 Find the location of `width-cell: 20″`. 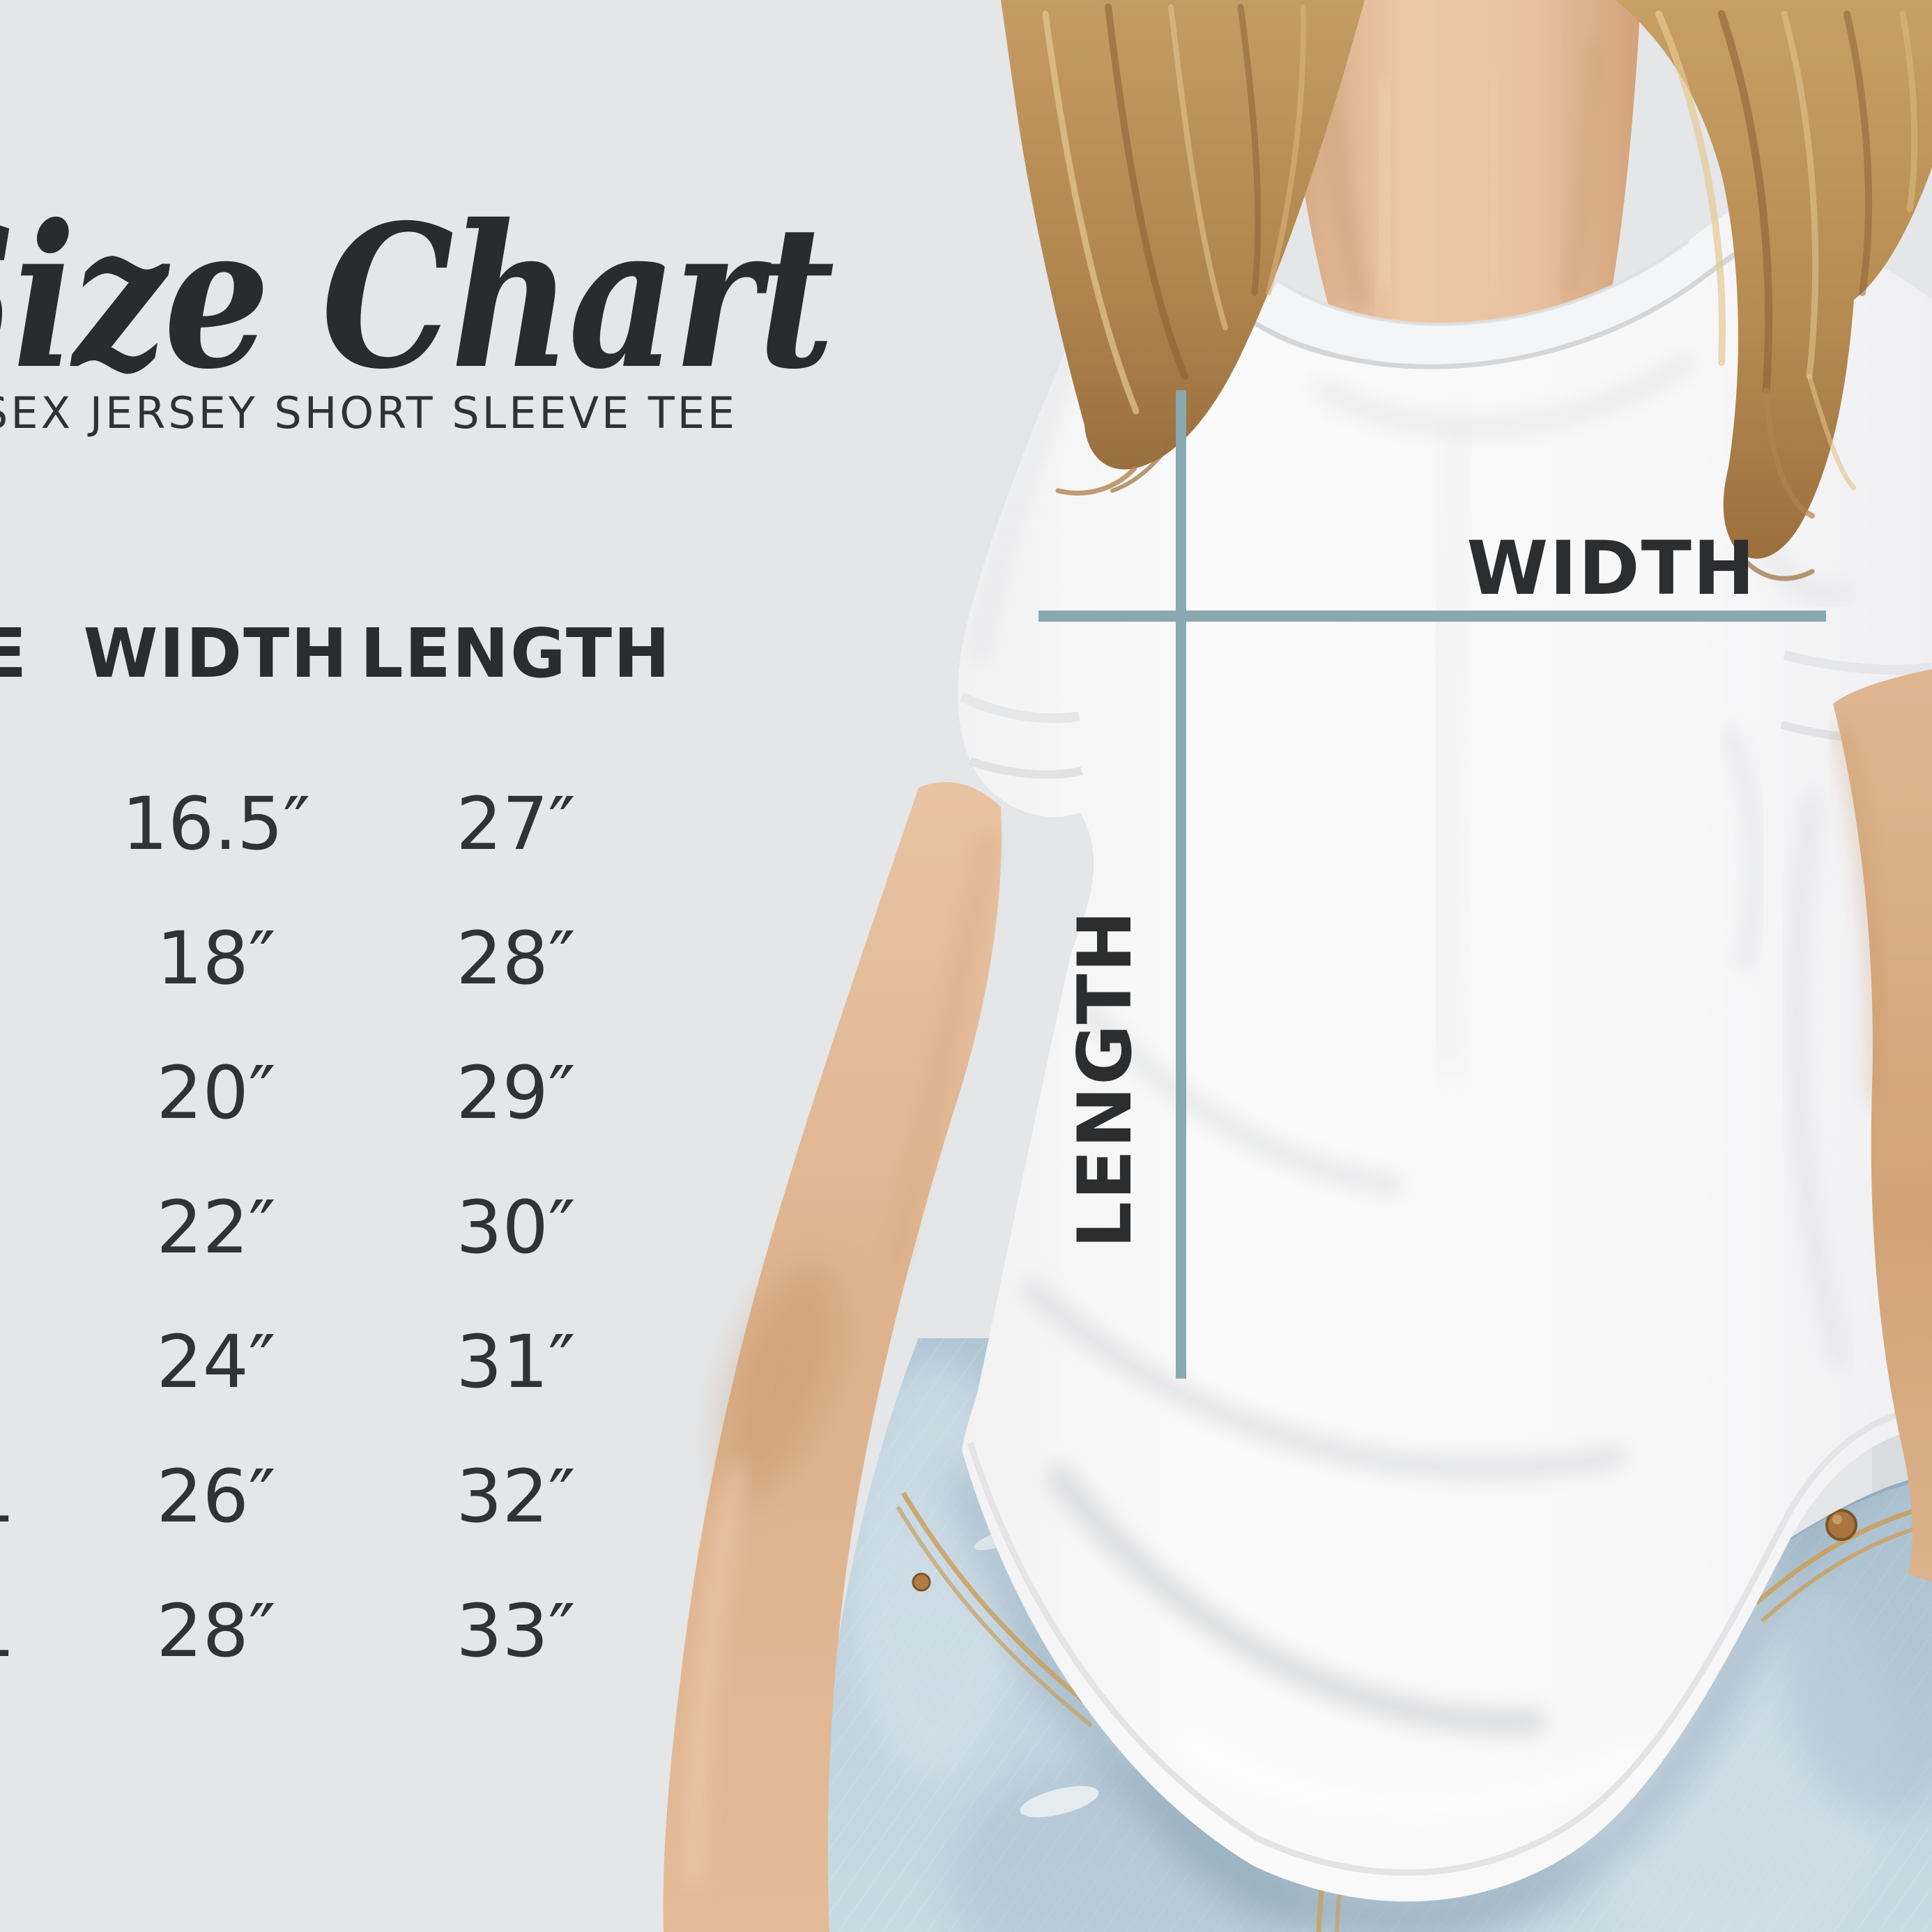

width-cell: 20″ is located at coordinates (216, 1092).